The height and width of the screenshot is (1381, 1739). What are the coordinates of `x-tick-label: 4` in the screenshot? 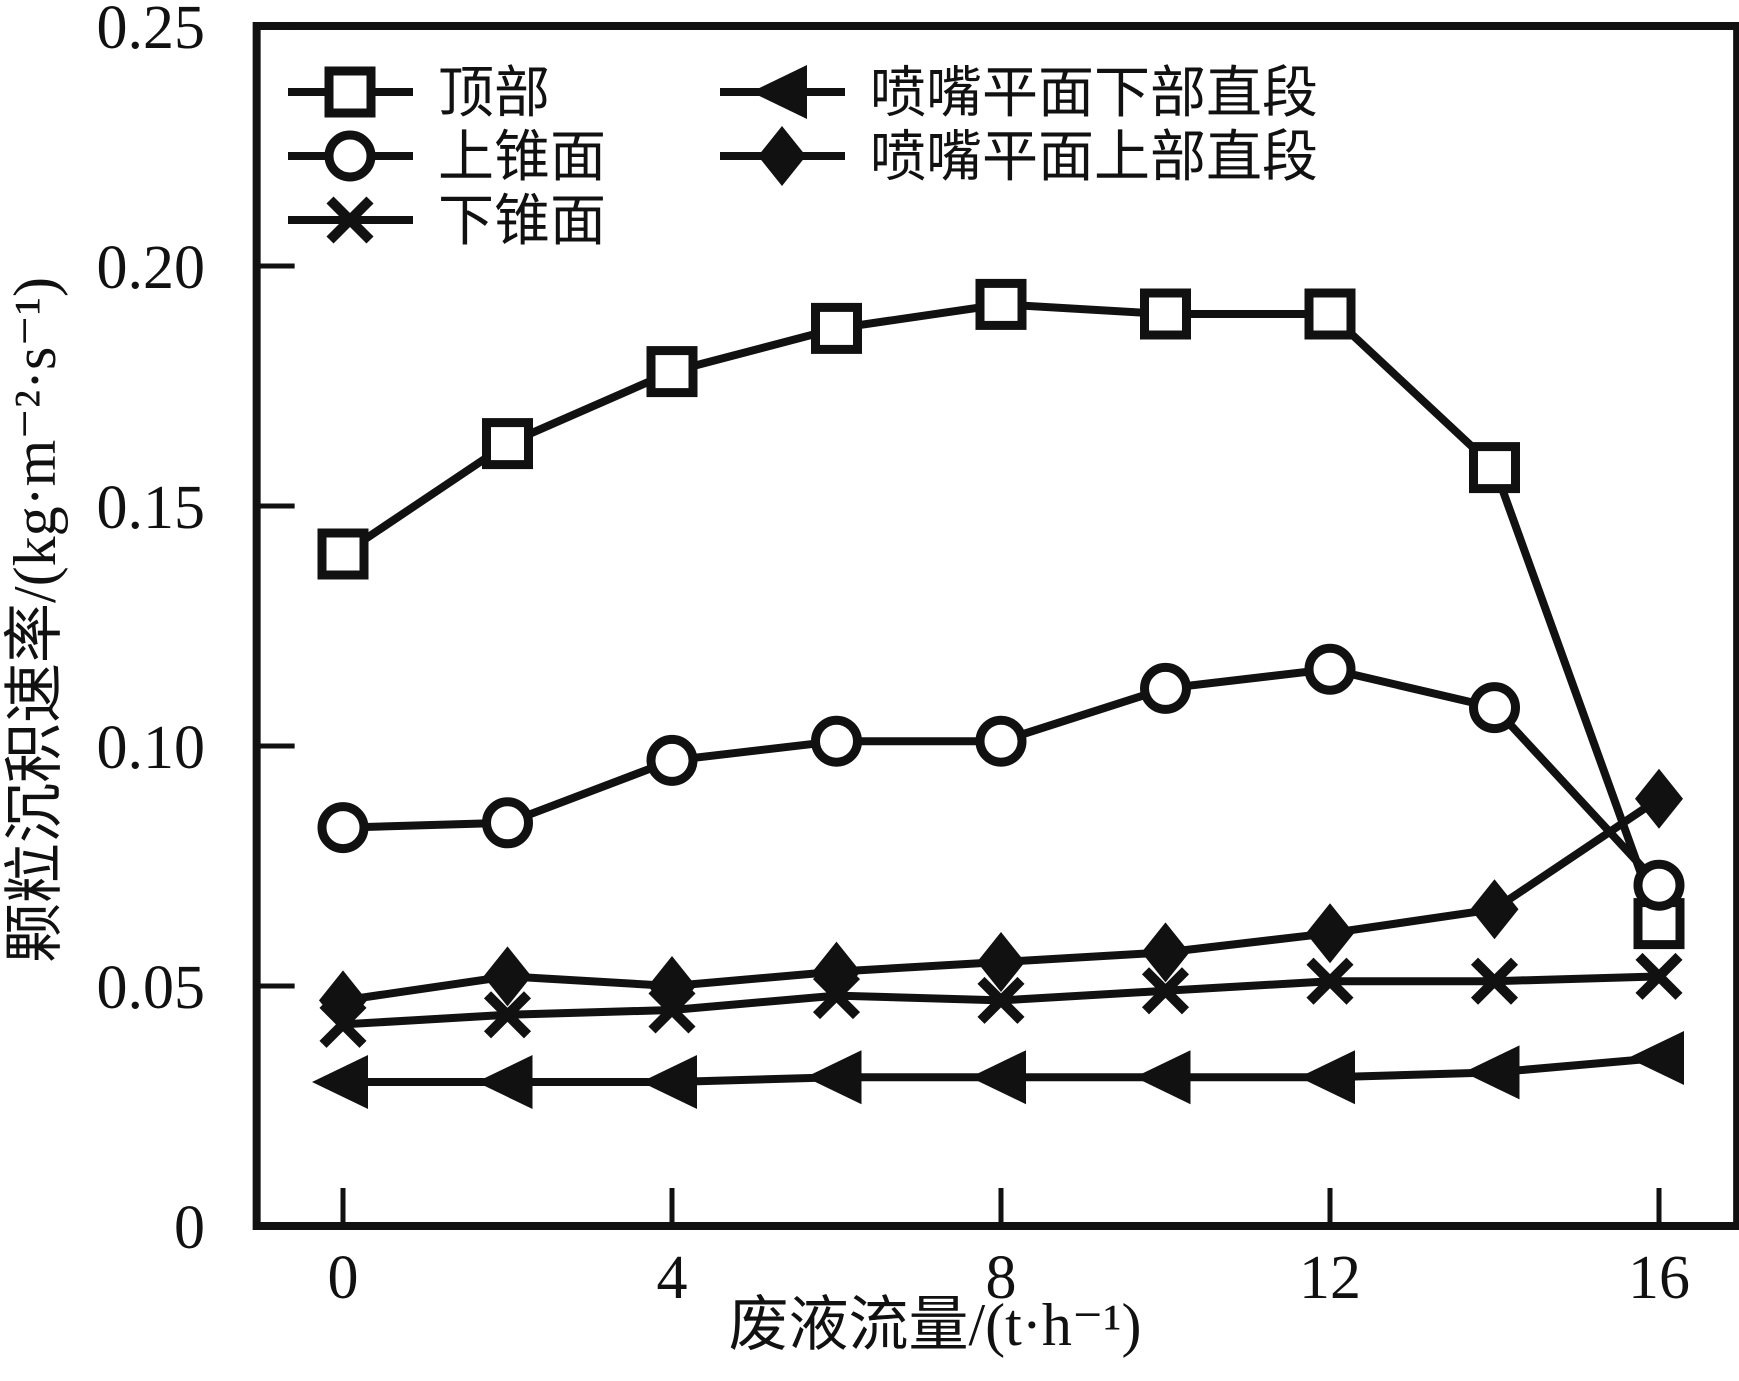 It's located at (672, 1278).